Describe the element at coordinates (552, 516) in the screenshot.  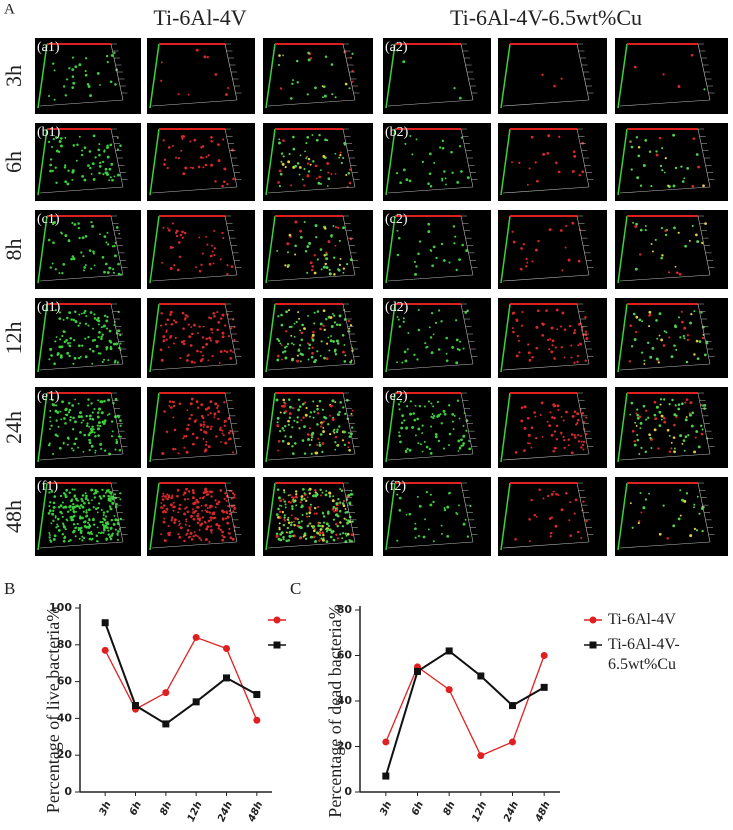
I see `image-background` at that location.